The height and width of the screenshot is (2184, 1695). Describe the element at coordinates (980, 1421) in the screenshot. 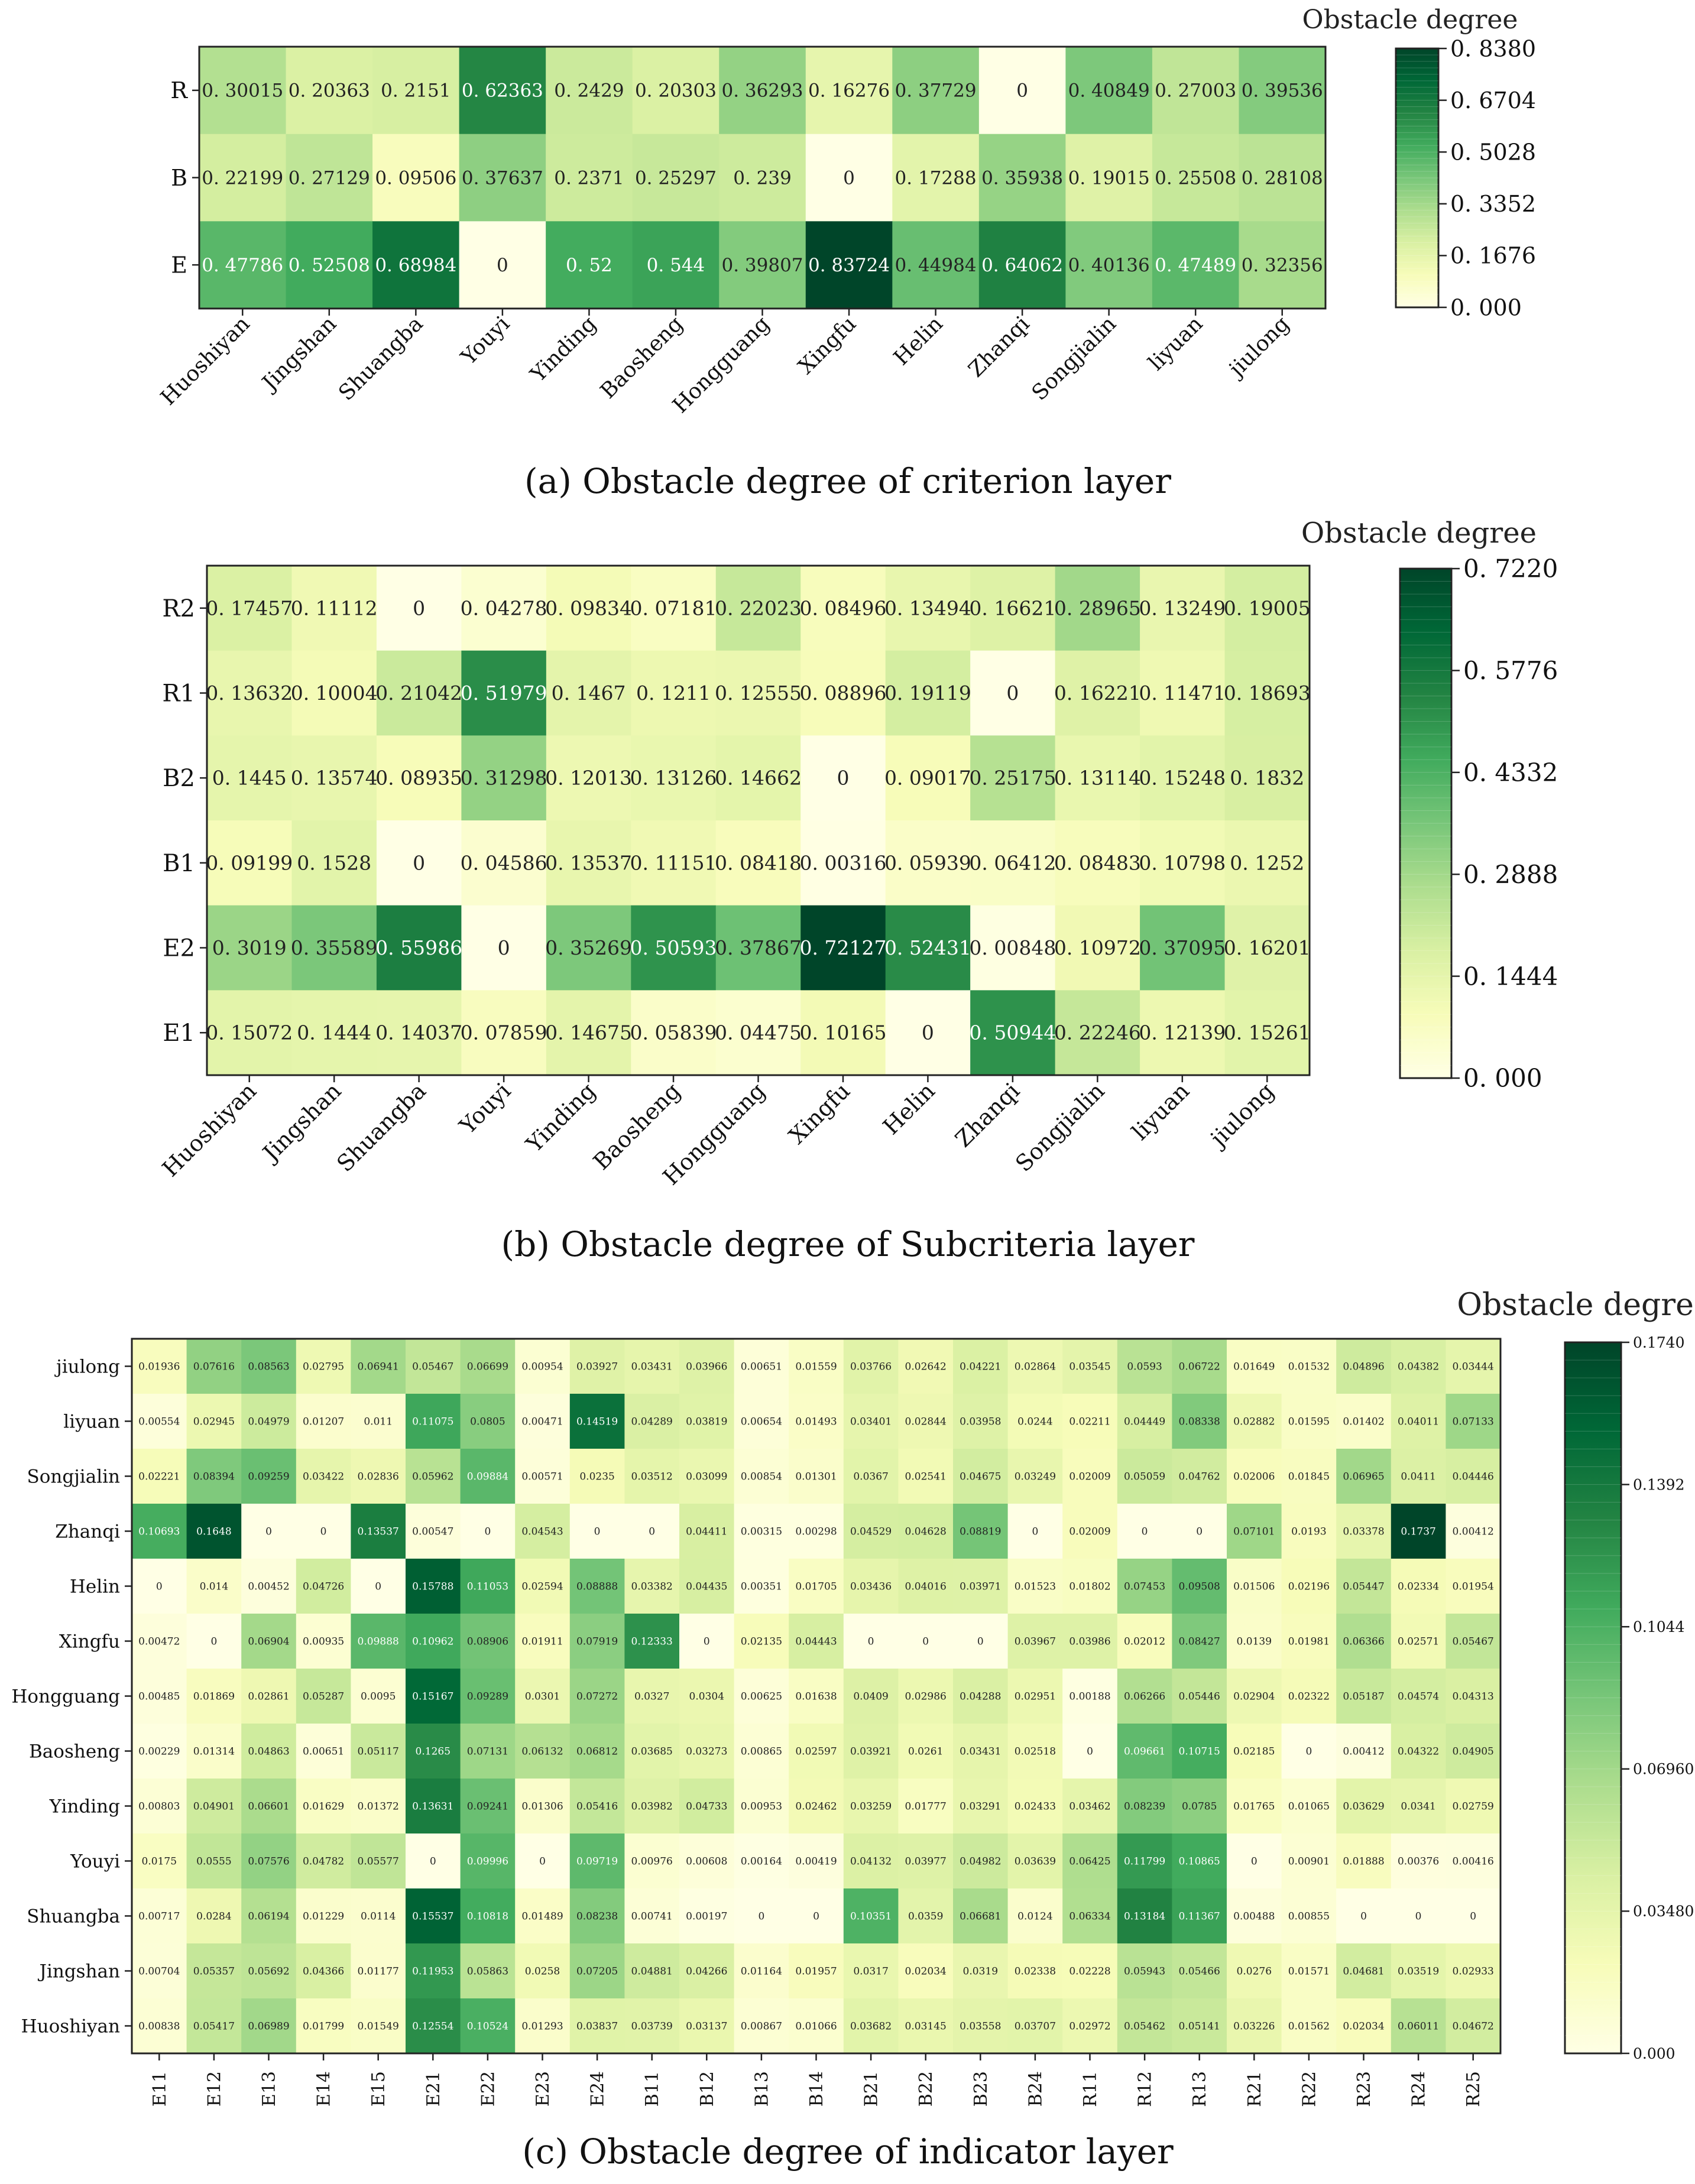

I see `cell-value-label: 0.03958` at that location.